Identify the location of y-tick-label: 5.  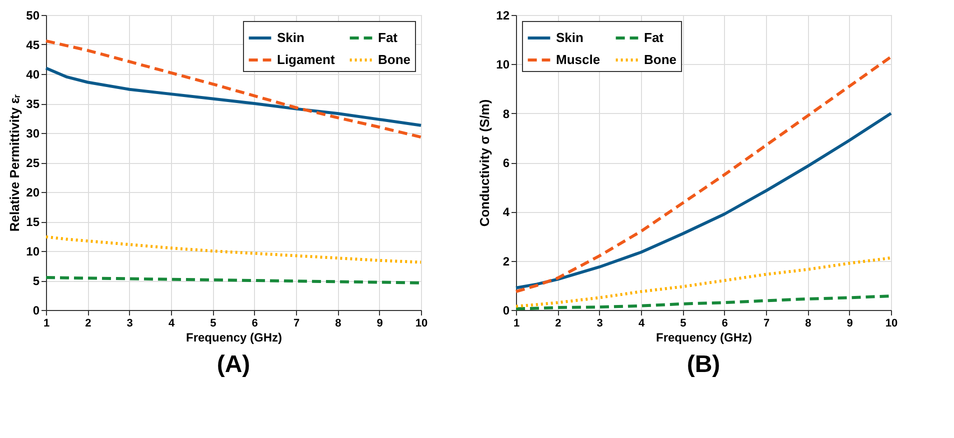
(36, 281).